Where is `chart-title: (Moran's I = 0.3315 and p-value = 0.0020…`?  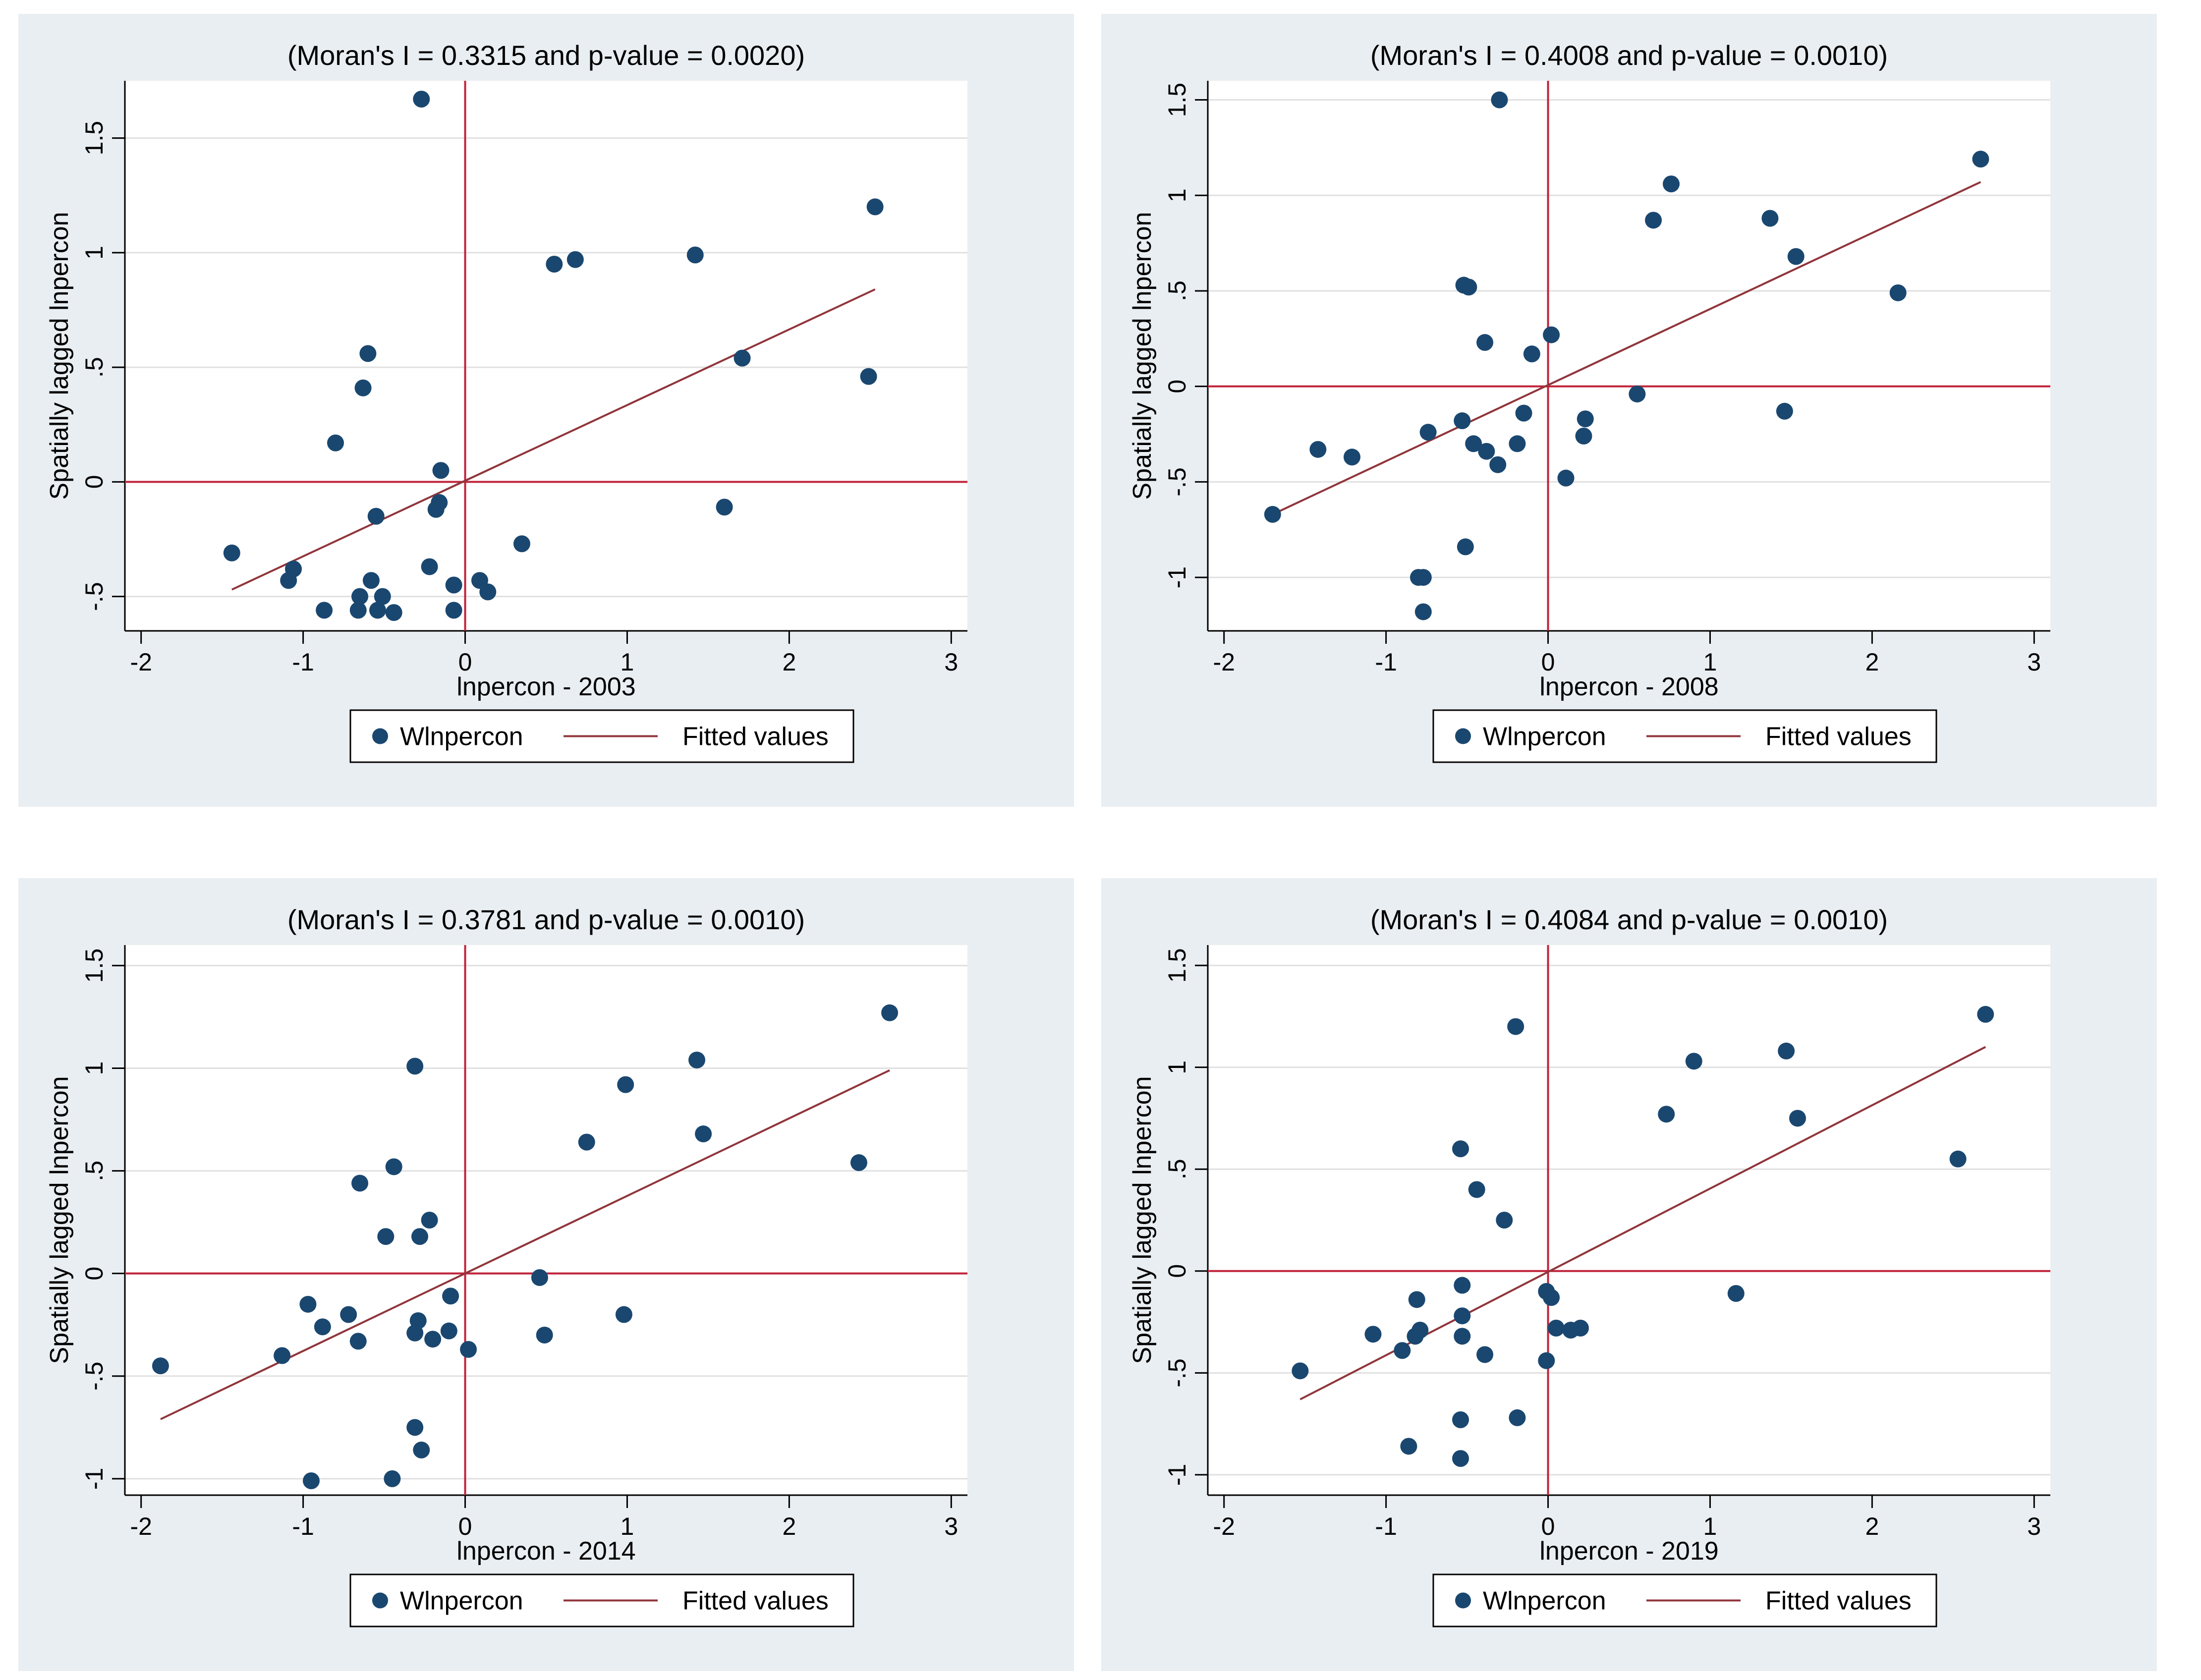 chart-title: (Moran's I = 0.3315 and p-value = 0.0020… is located at coordinates (546, 55).